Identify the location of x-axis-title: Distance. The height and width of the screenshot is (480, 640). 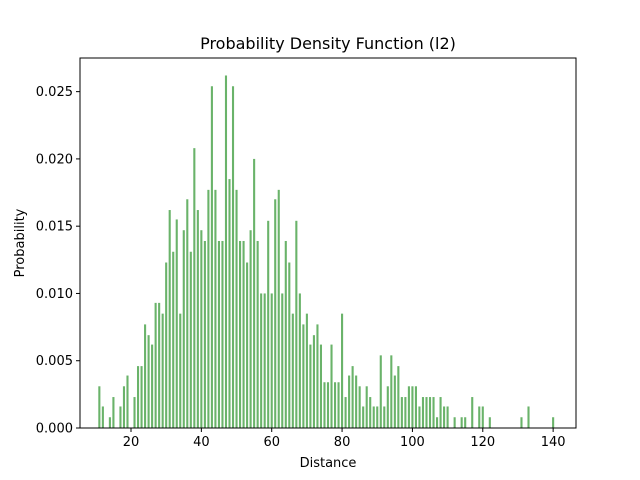
(328, 463).